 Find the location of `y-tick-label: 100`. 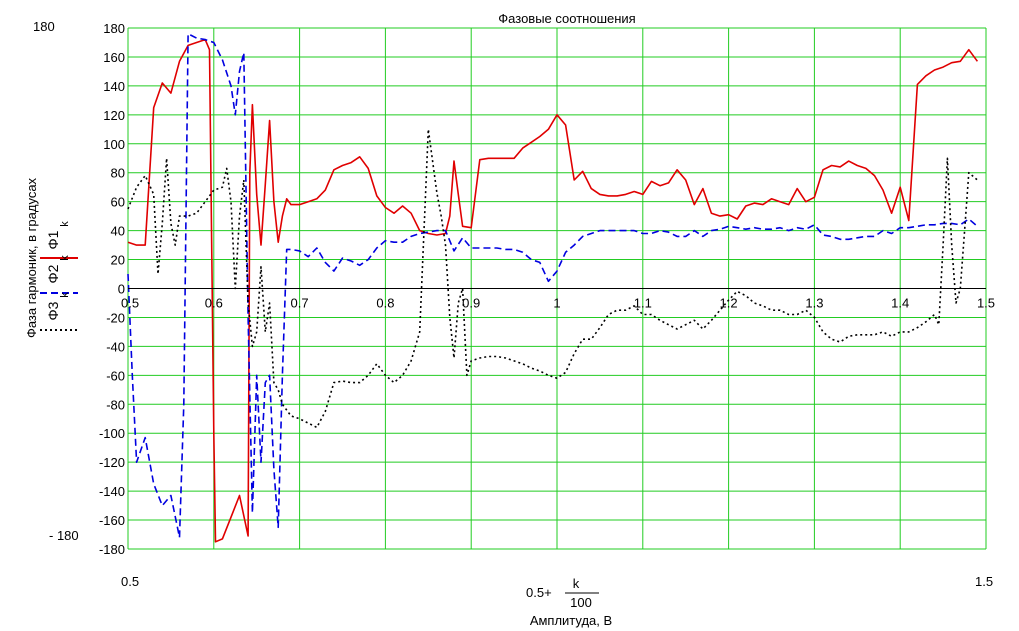

y-tick-label: 100 is located at coordinates (114, 144).